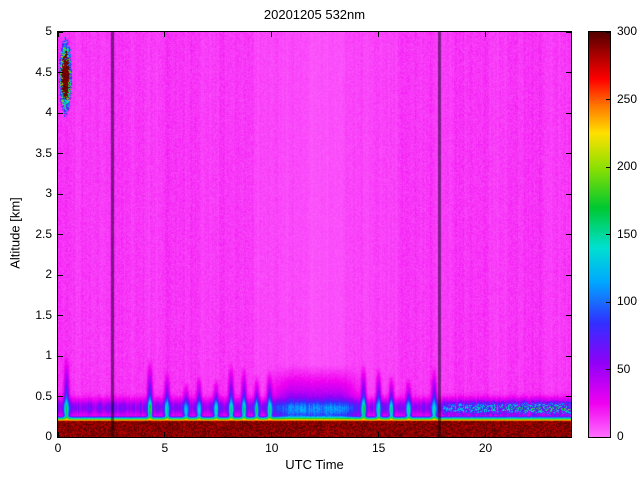 The width and height of the screenshot is (640, 480). What do you see at coordinates (43, 233) in the screenshot?
I see `y-tick-label: 2.5` at bounding box center [43, 233].